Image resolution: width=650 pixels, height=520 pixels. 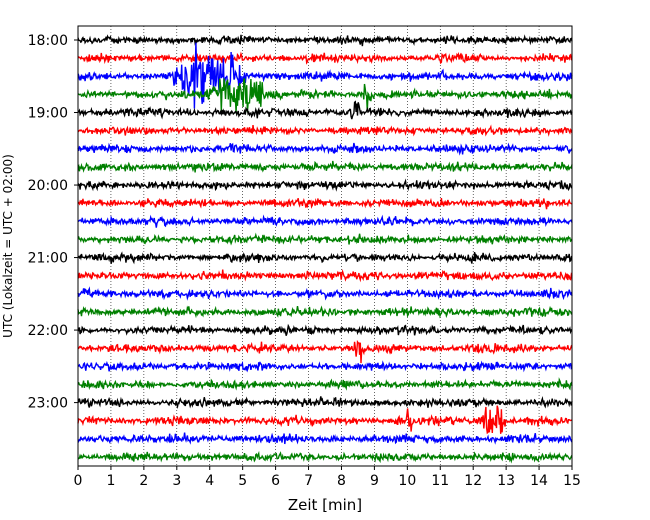 I want to click on x-tick-label-10: 10, so click(x=407, y=481).